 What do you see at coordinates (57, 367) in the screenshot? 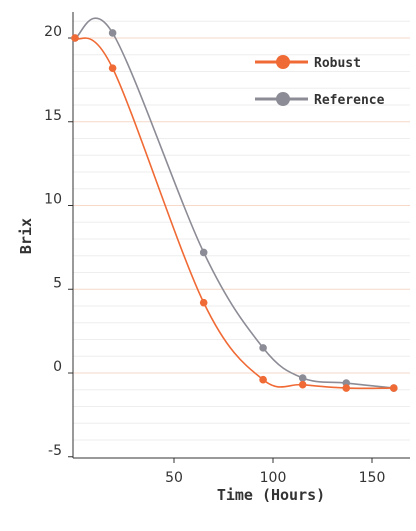
I see `y-tick-label: 0` at bounding box center [57, 367].